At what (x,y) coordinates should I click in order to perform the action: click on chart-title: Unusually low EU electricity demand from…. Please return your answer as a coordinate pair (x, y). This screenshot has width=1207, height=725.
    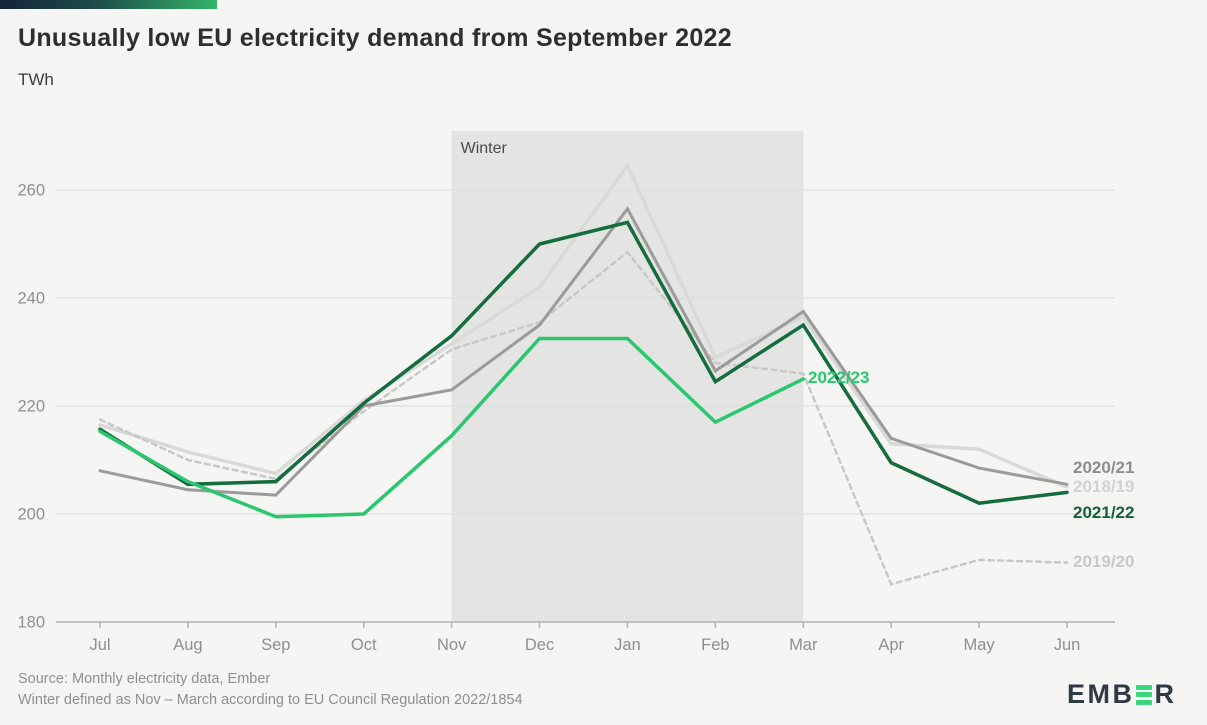
    Looking at the image, I should click on (375, 38).